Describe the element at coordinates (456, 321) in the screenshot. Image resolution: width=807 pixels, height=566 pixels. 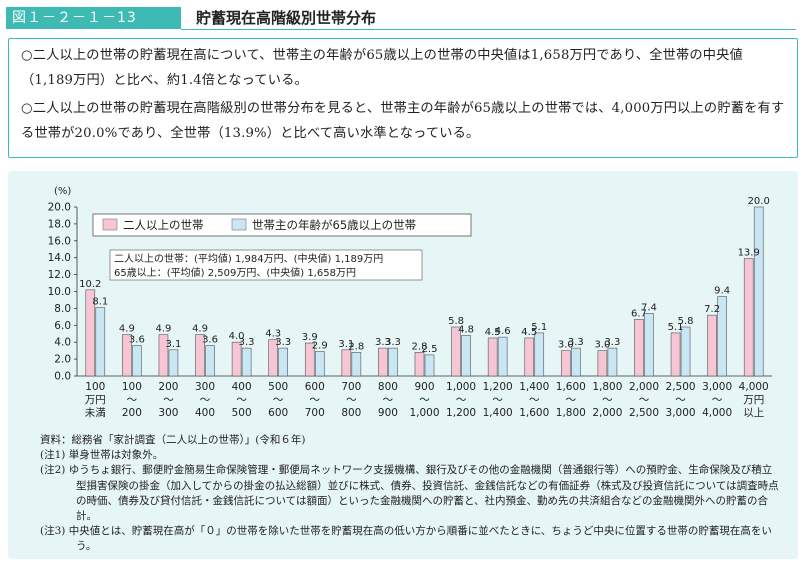
I see `value-label-all-households: 5.8` at that location.